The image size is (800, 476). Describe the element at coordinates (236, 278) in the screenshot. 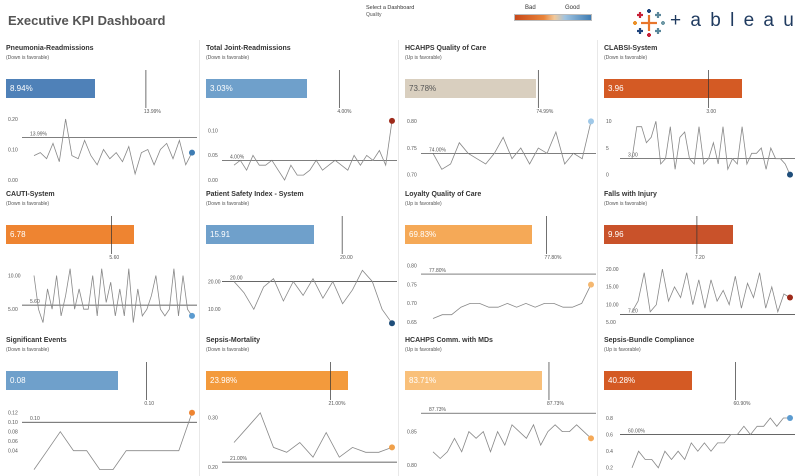

I see `reference-label: 20.00` at that location.